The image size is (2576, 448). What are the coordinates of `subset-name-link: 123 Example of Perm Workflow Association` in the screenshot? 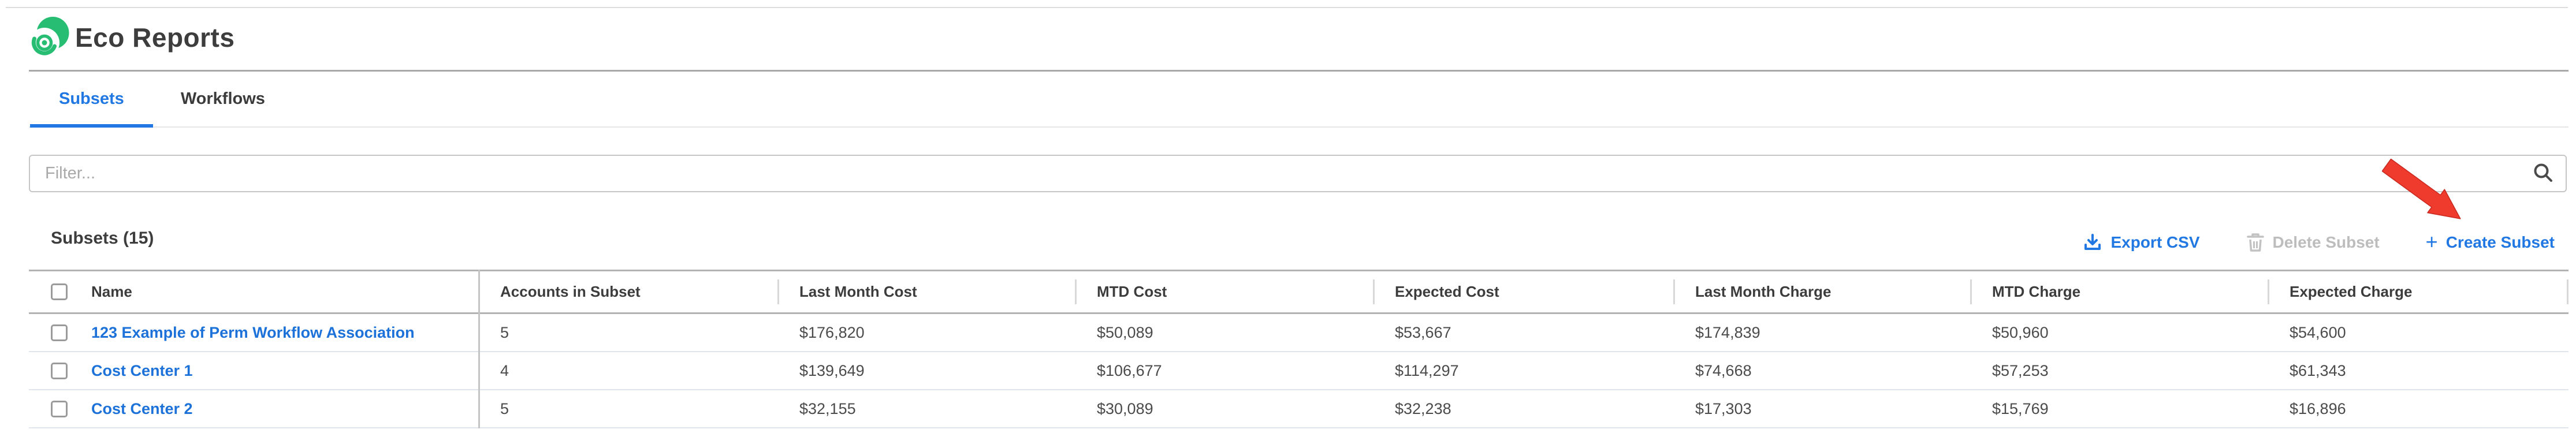 It's located at (253, 332).